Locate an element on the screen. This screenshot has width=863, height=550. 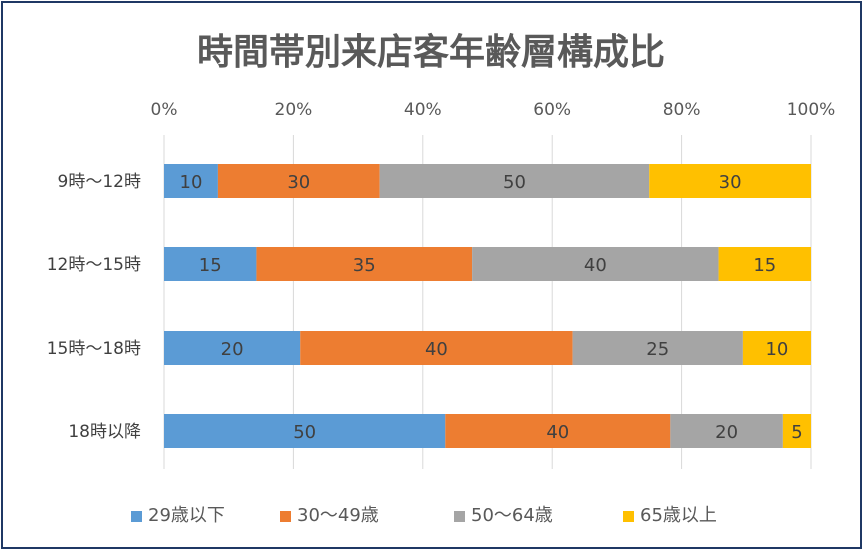
data-label: 25 is located at coordinates (657, 349).